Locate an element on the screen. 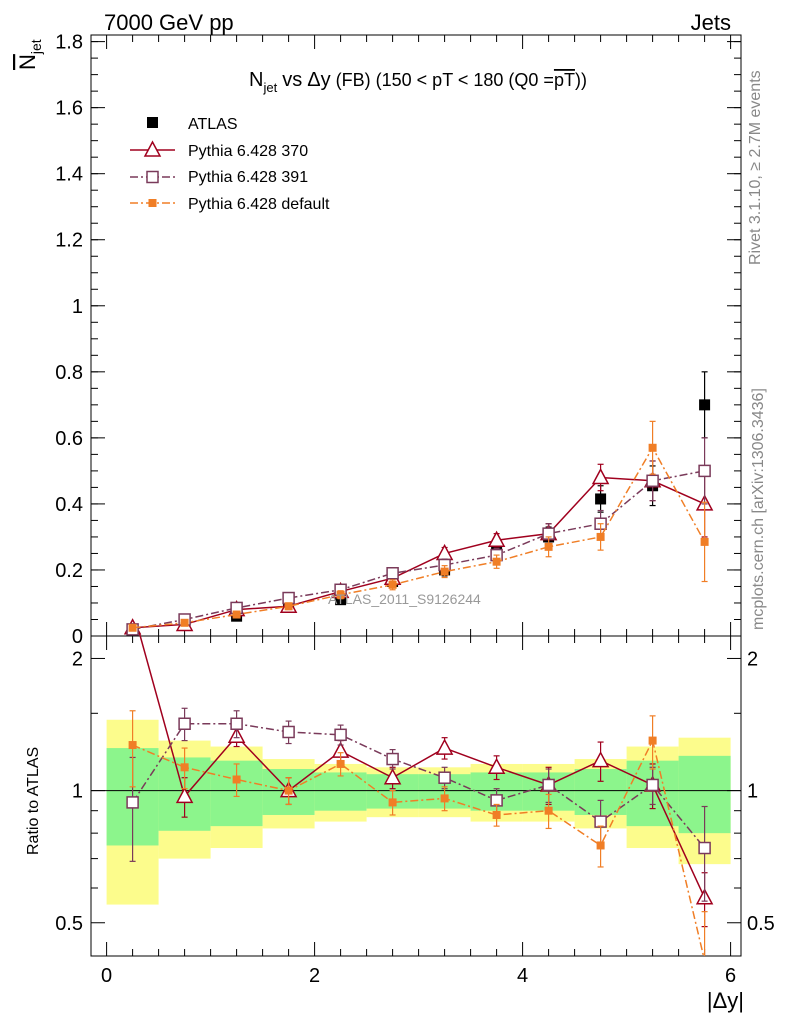  ratio-xtick-label: 0 is located at coordinates (106, 976).